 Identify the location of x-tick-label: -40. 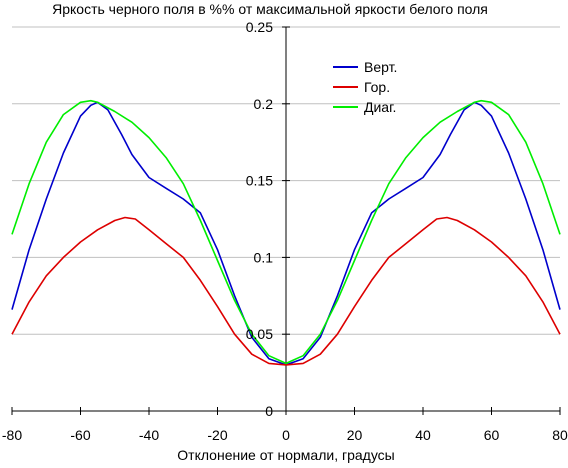
(149, 435).